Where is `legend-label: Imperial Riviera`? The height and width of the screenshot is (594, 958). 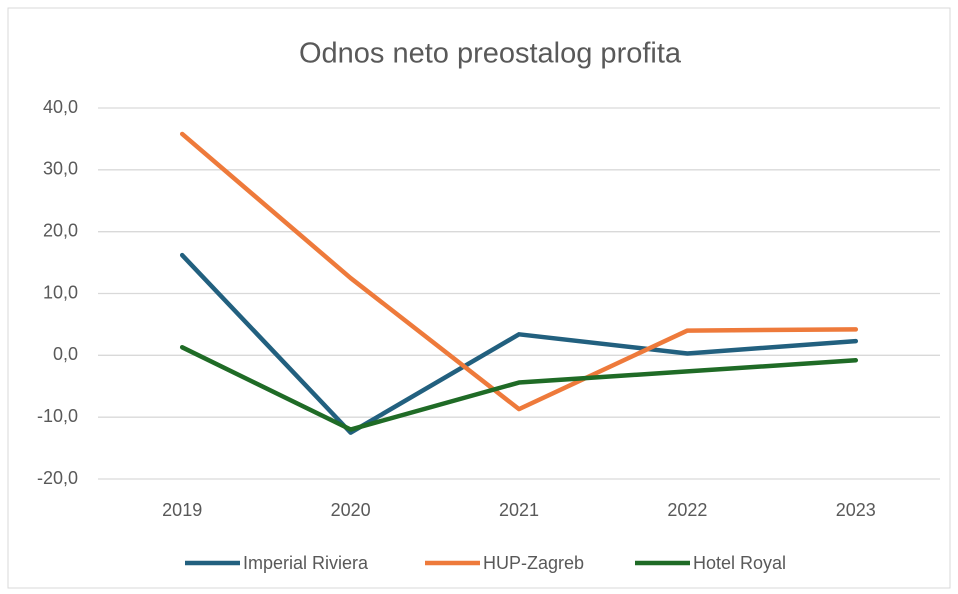
legend-label: Imperial Riviera is located at coordinates (306, 563).